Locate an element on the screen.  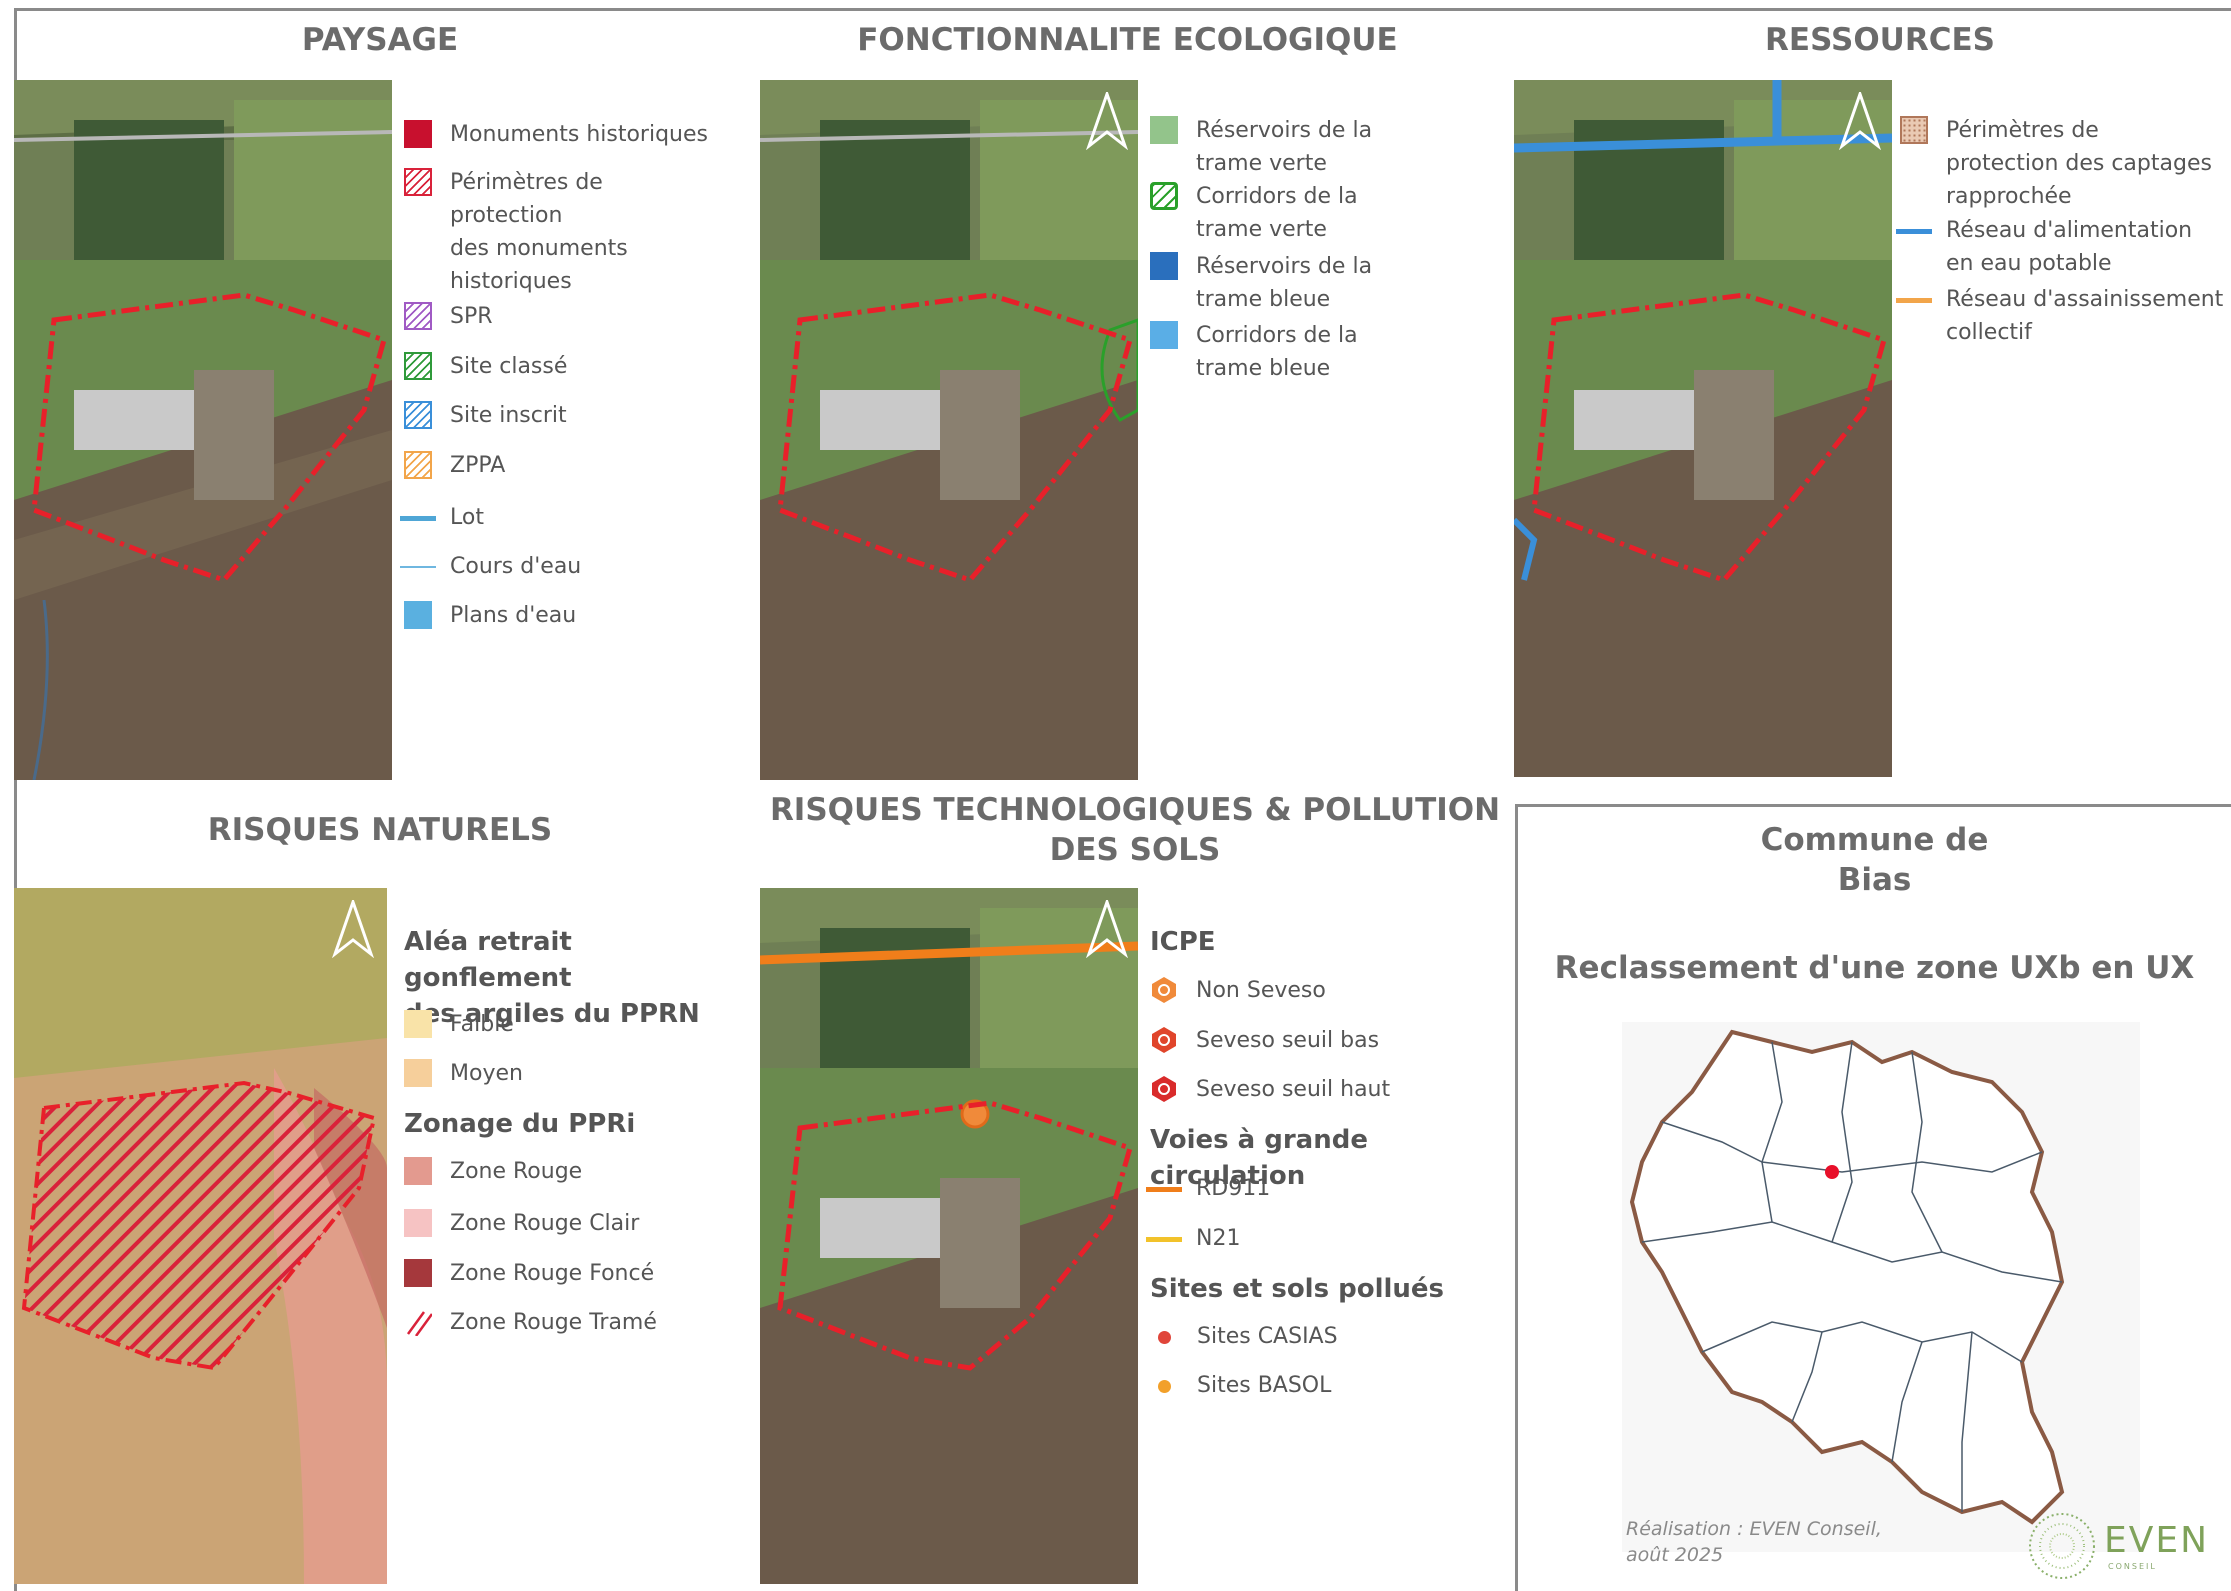
green-reservoir-swatch is located at coordinates (1164, 130).